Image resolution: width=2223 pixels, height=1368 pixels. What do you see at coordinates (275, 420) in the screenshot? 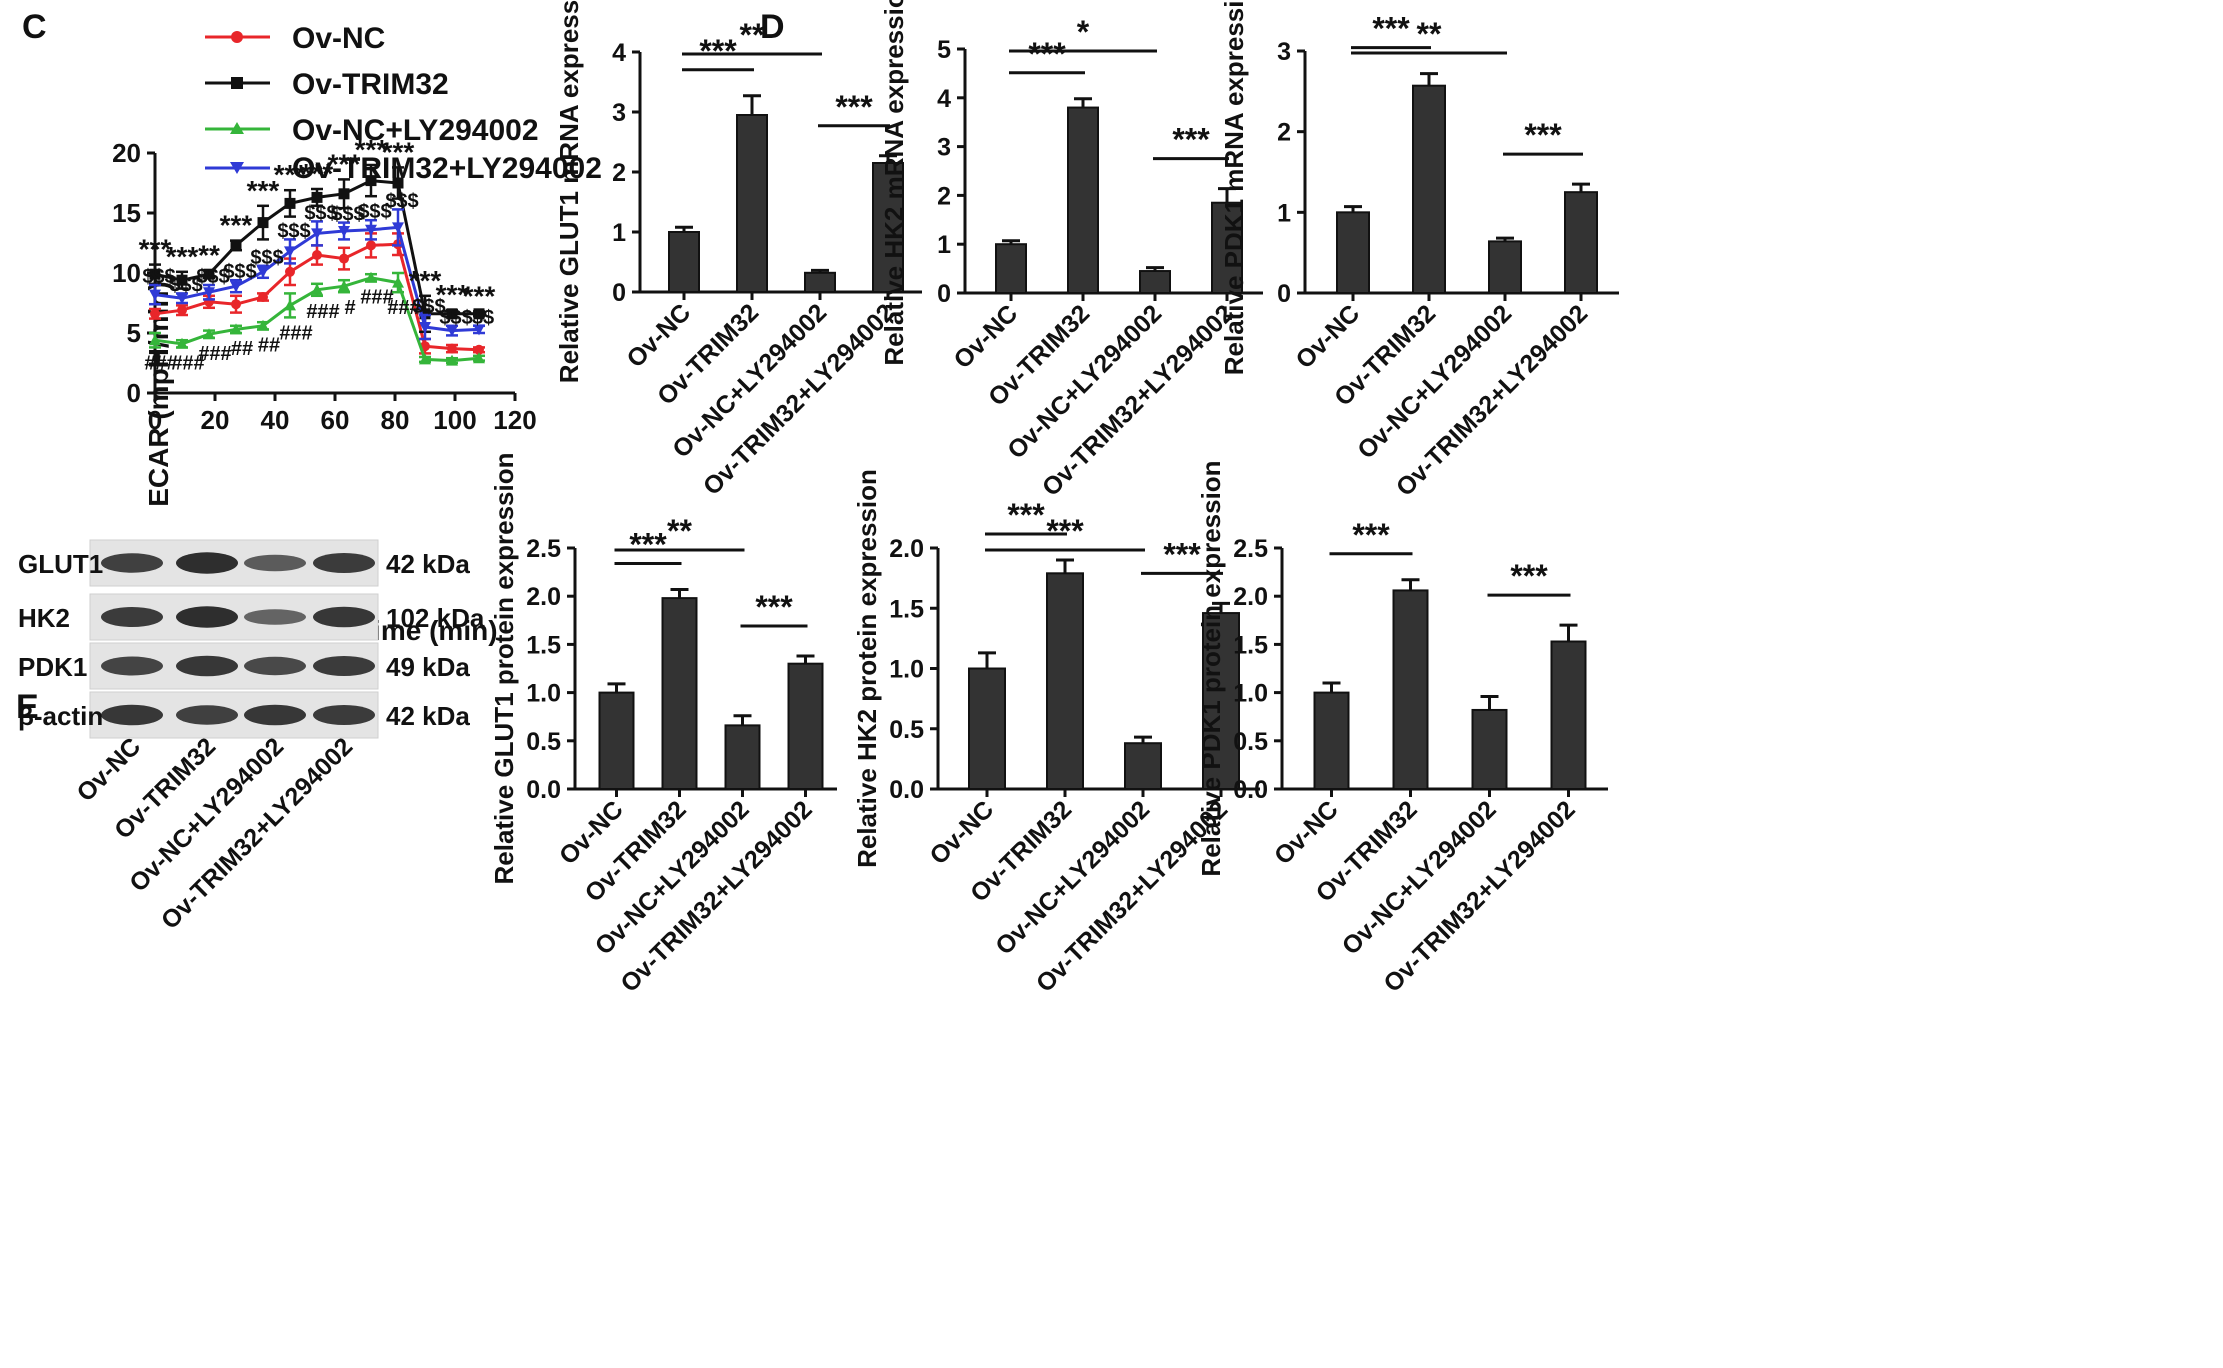
I see `ecar-x-tick-label: 40` at bounding box center [275, 420].